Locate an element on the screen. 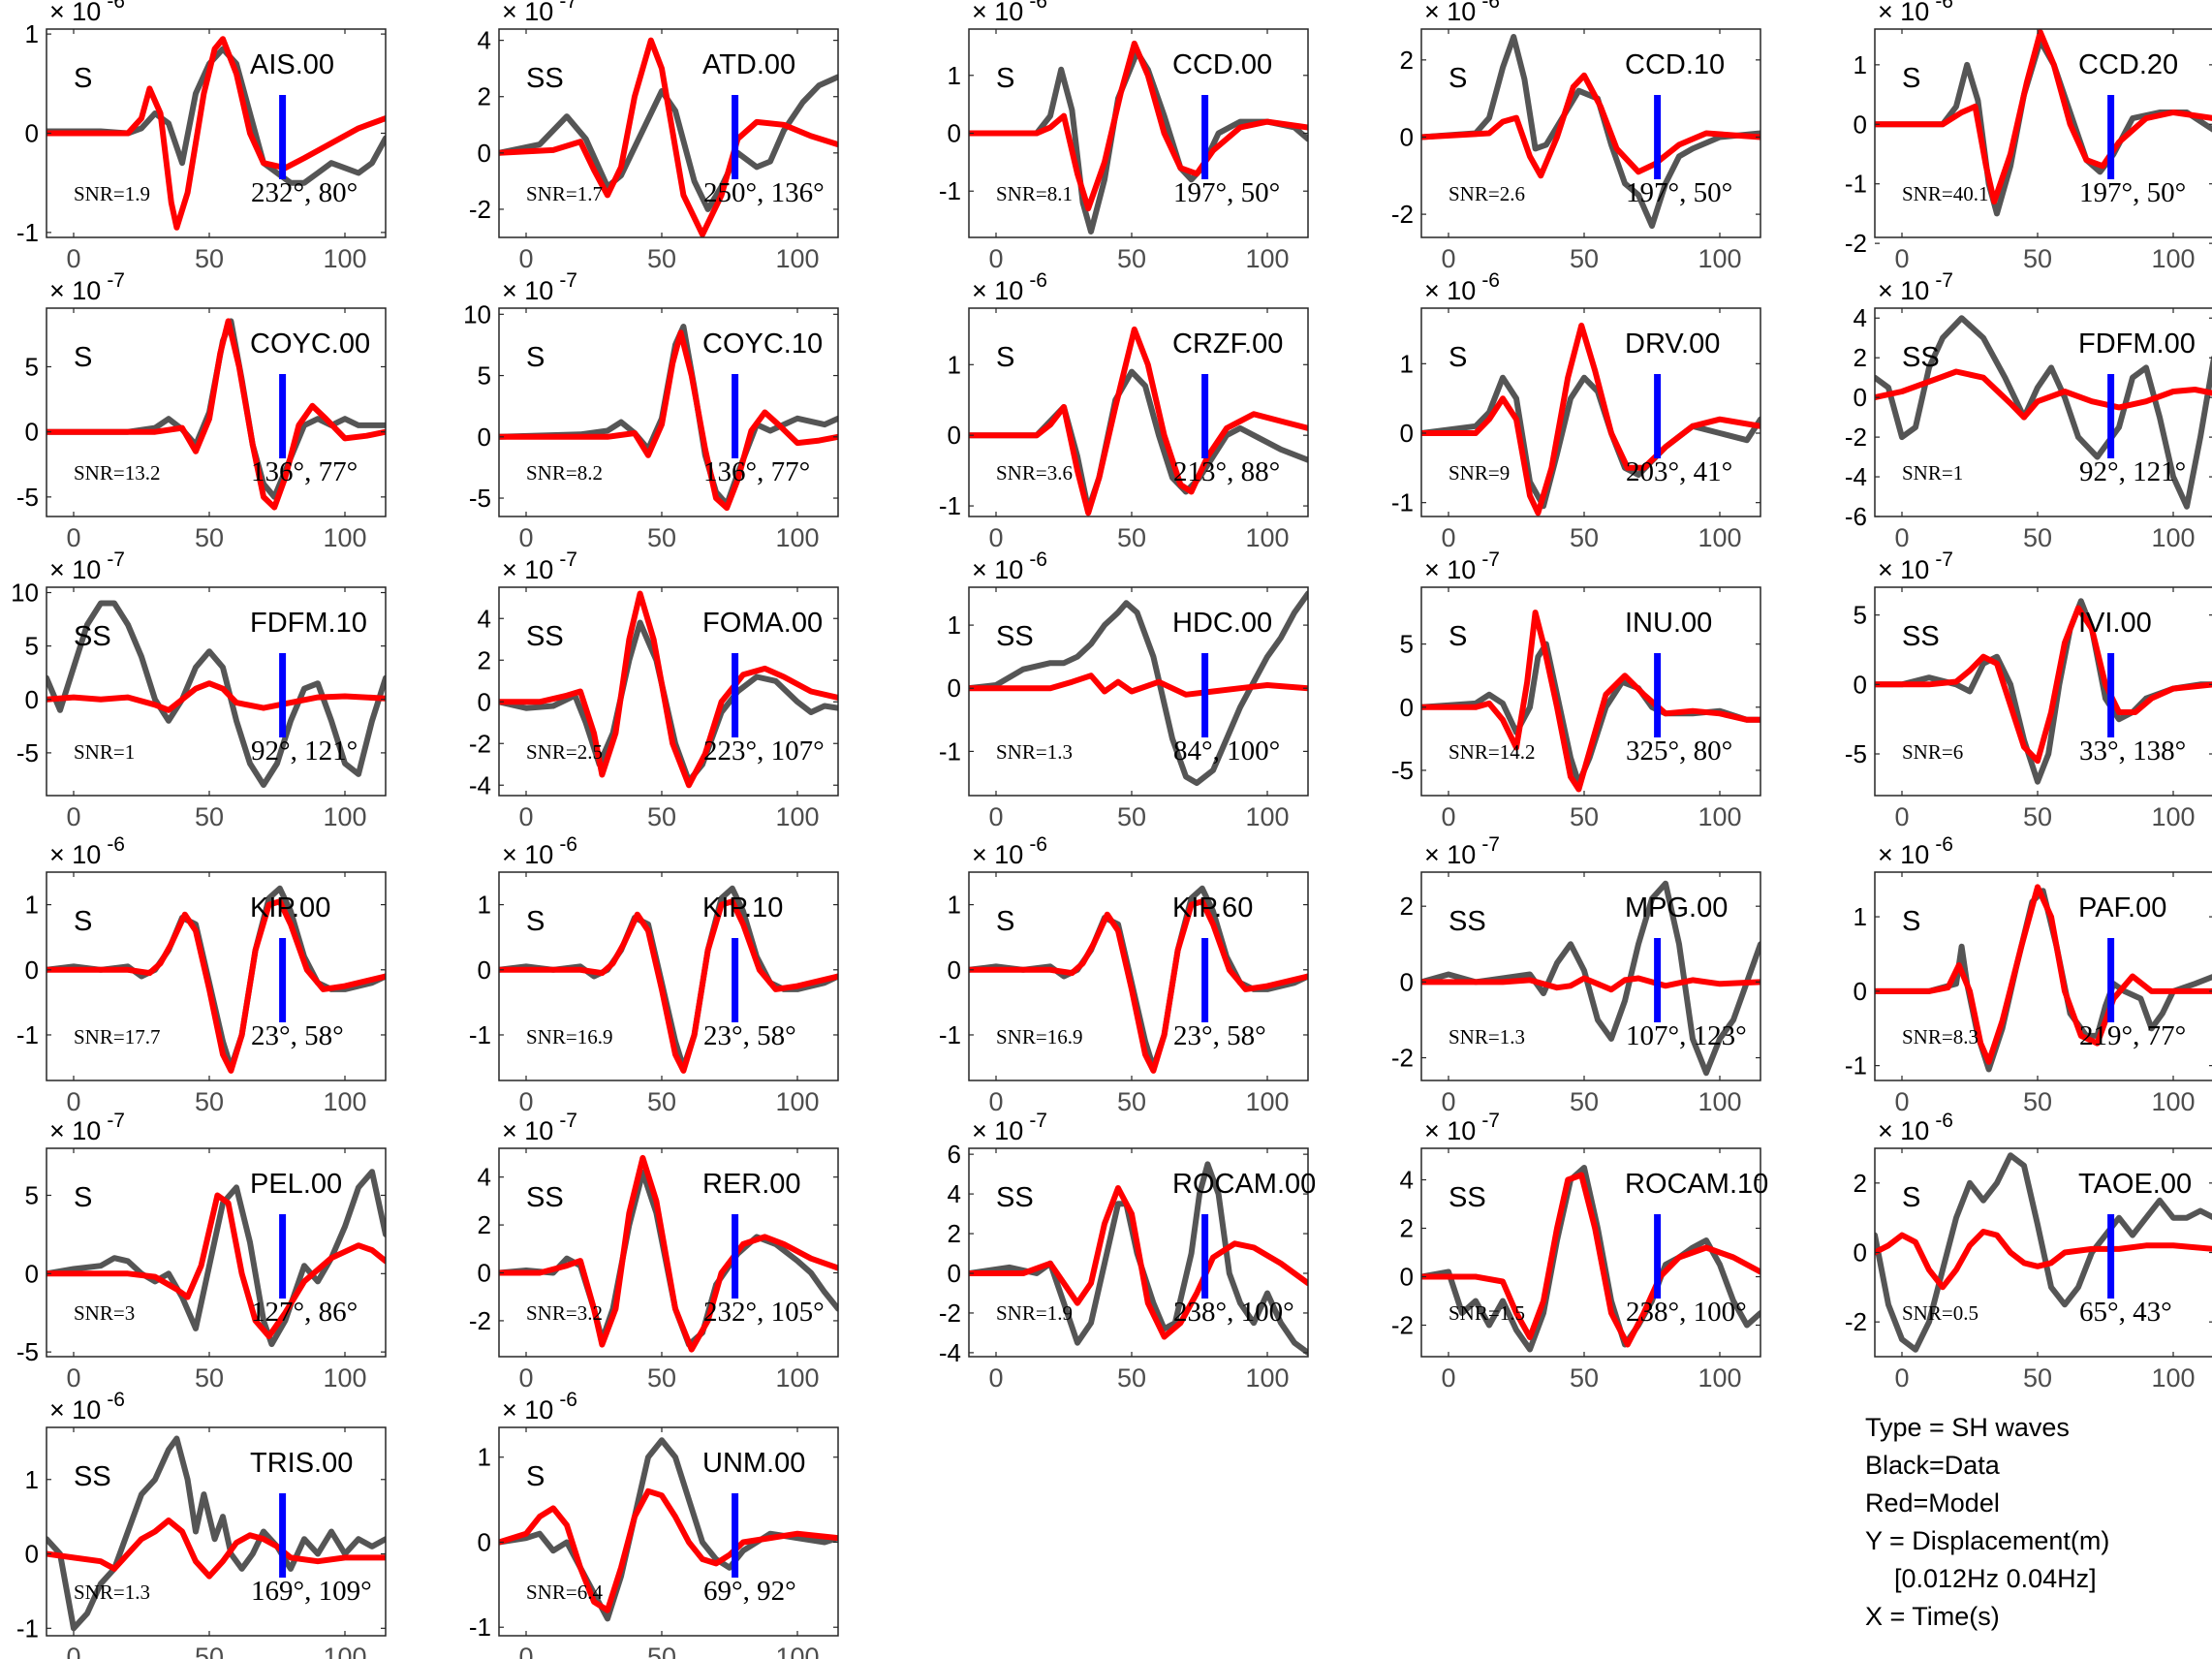  snr-label: SNR=1 is located at coordinates (104, 752).